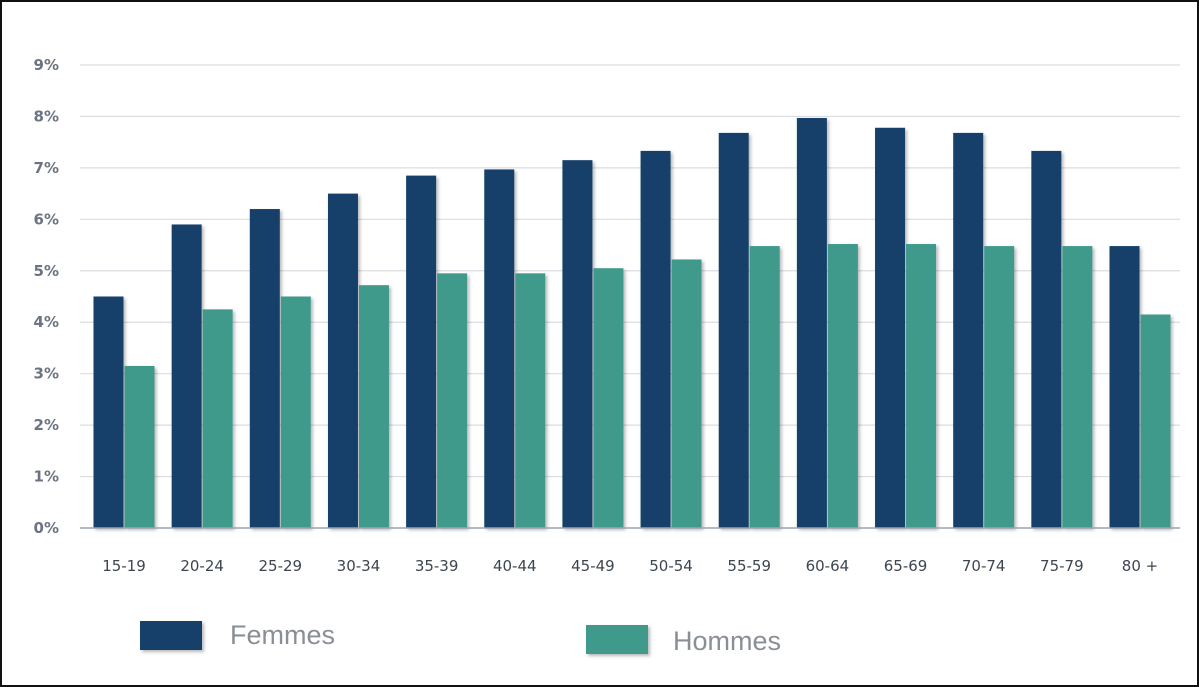 Image resolution: width=1199 pixels, height=687 pixels. What do you see at coordinates (217, 418) in the screenshot?
I see `bar-hommes-2024` at bounding box center [217, 418].